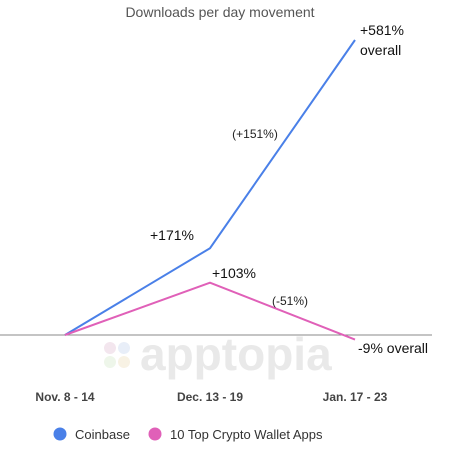 The image size is (449, 449). Describe the element at coordinates (234, 273) in the screenshot. I see `point-label-1-1: +103%` at that location.